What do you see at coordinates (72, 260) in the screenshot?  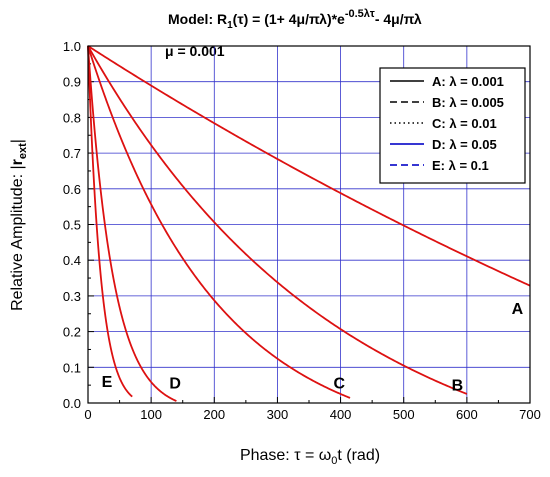 I see `y-tick-label: 0.4` at bounding box center [72, 260].